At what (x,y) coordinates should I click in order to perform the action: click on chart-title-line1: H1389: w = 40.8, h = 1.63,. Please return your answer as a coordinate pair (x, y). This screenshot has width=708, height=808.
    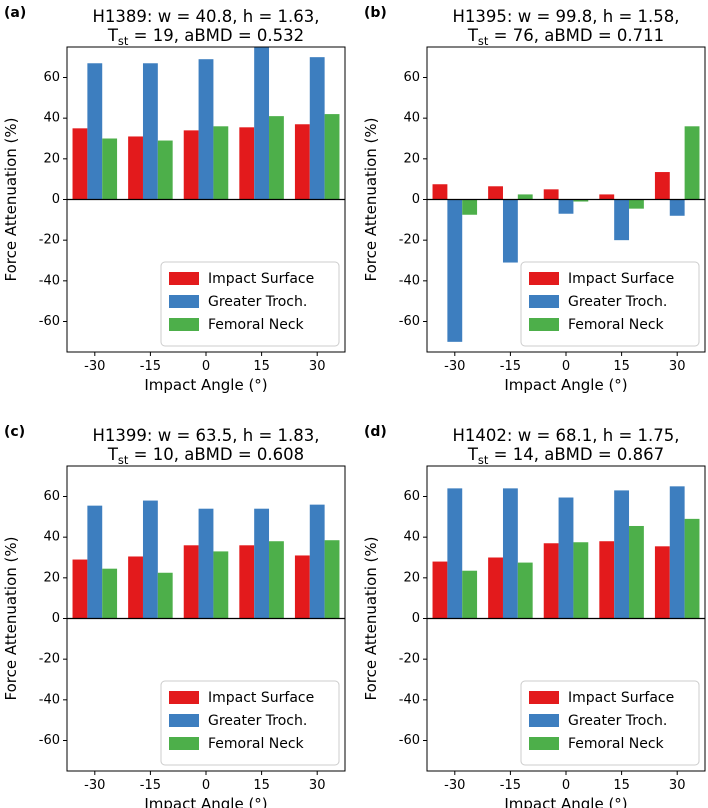
    Looking at the image, I should click on (206, 16).